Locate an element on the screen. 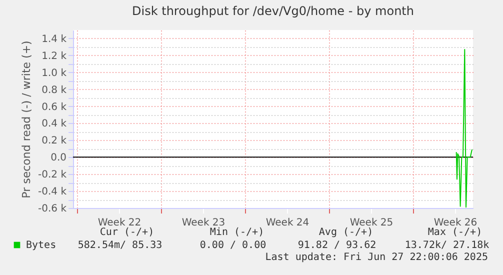  line-series is located at coordinates (464, 128).